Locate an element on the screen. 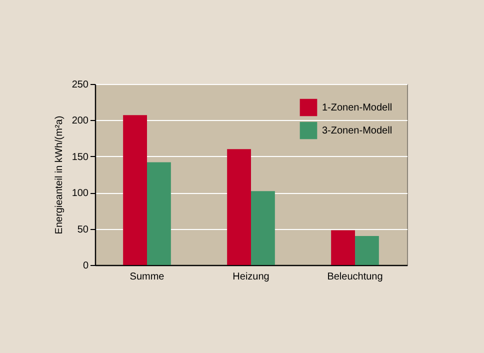 This screenshot has height=353, width=484. y-tick-label: 0 is located at coordinates (85, 266).